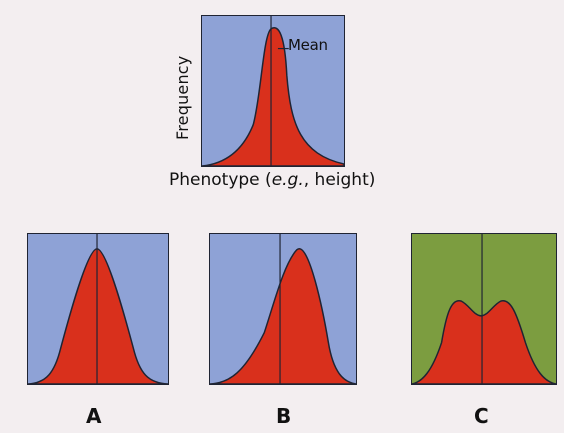 The width and height of the screenshot is (564, 433). I want to click on label-b: B, so click(284, 416).